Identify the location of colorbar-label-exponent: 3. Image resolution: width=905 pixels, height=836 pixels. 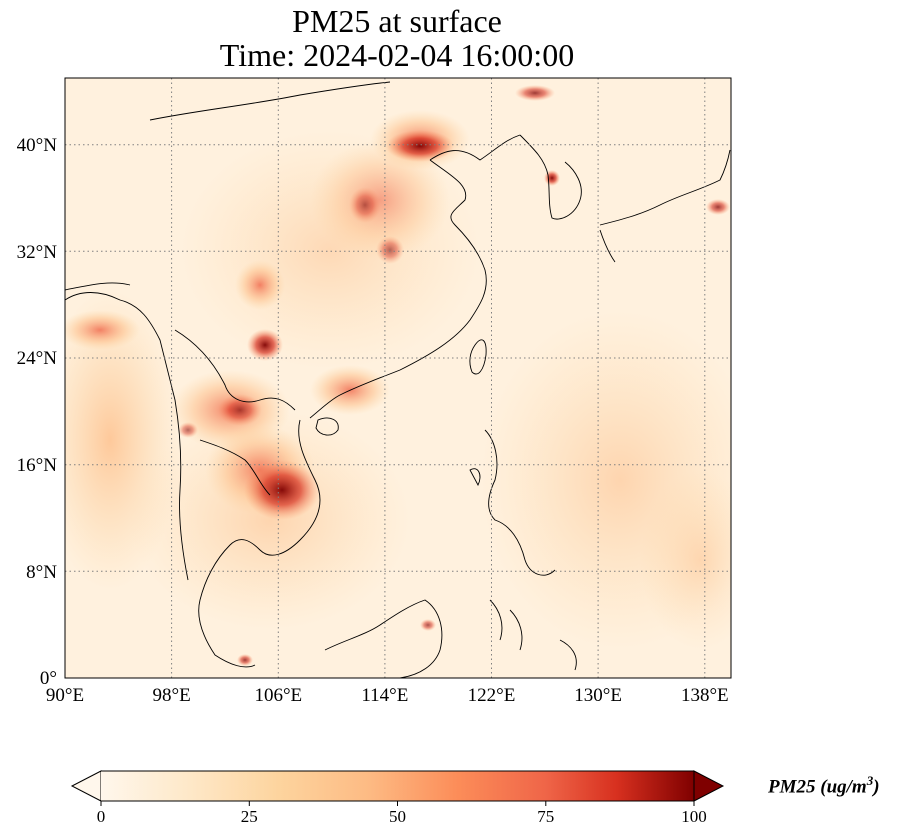
(870, 780).